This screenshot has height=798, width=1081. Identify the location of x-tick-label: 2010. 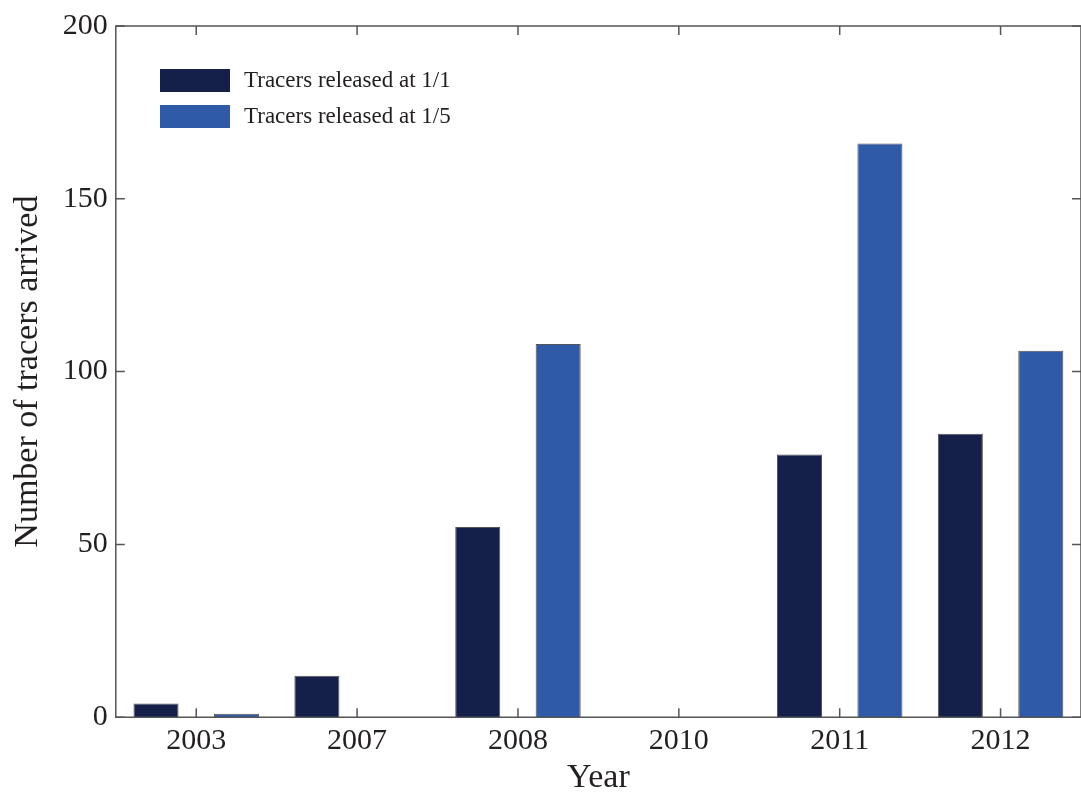
(678, 739).